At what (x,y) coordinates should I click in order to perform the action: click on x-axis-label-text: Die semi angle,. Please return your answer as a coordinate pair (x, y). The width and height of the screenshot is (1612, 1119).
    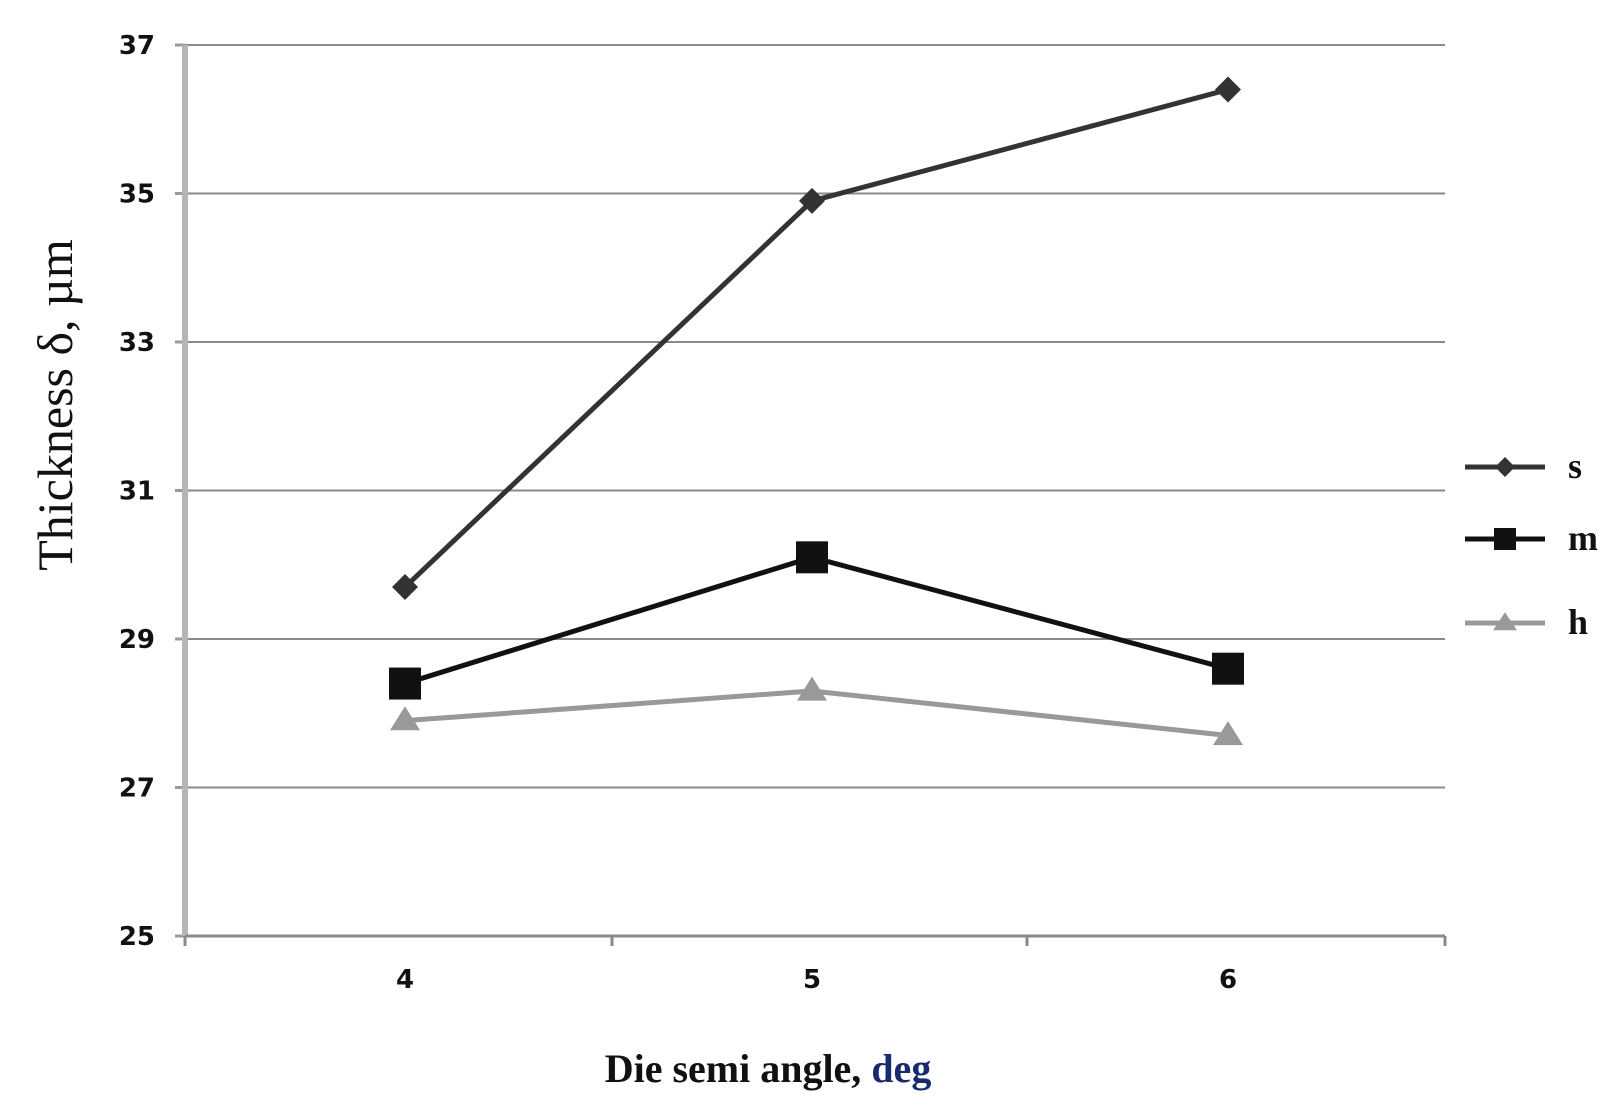
    Looking at the image, I should click on (738, 1068).